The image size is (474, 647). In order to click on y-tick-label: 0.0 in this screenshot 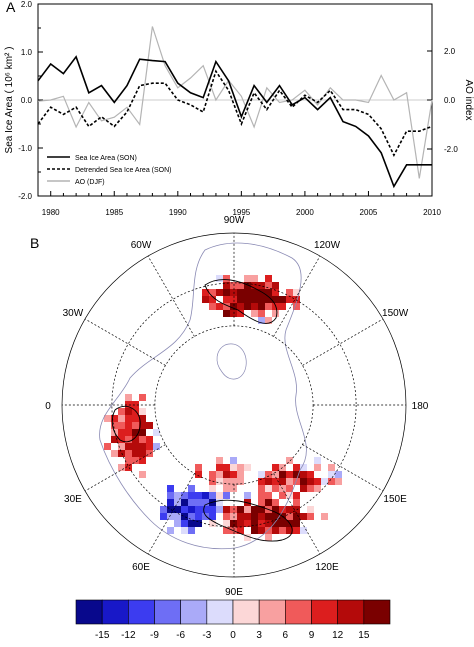, I will do `click(27, 100)`.